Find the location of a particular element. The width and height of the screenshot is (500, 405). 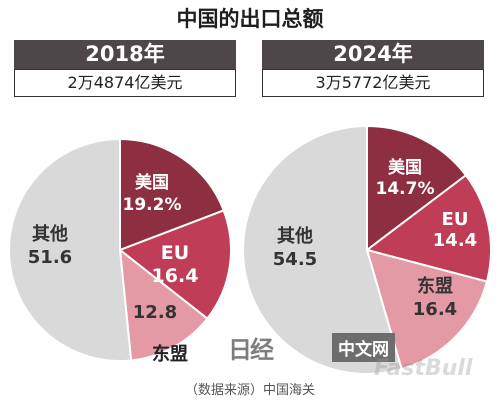

pie-slice-2024年-美国 is located at coordinates (417, 188).